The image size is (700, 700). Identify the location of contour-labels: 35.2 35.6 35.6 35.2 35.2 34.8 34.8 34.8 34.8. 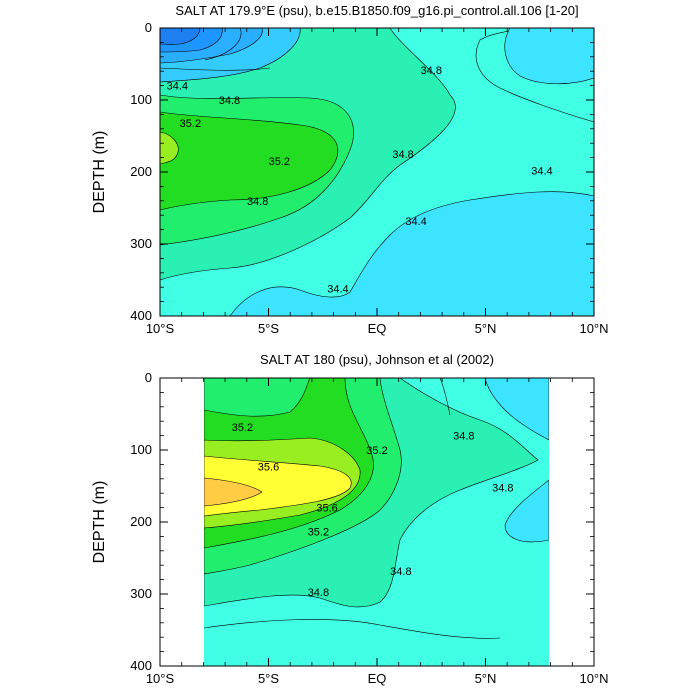
(373, 510).